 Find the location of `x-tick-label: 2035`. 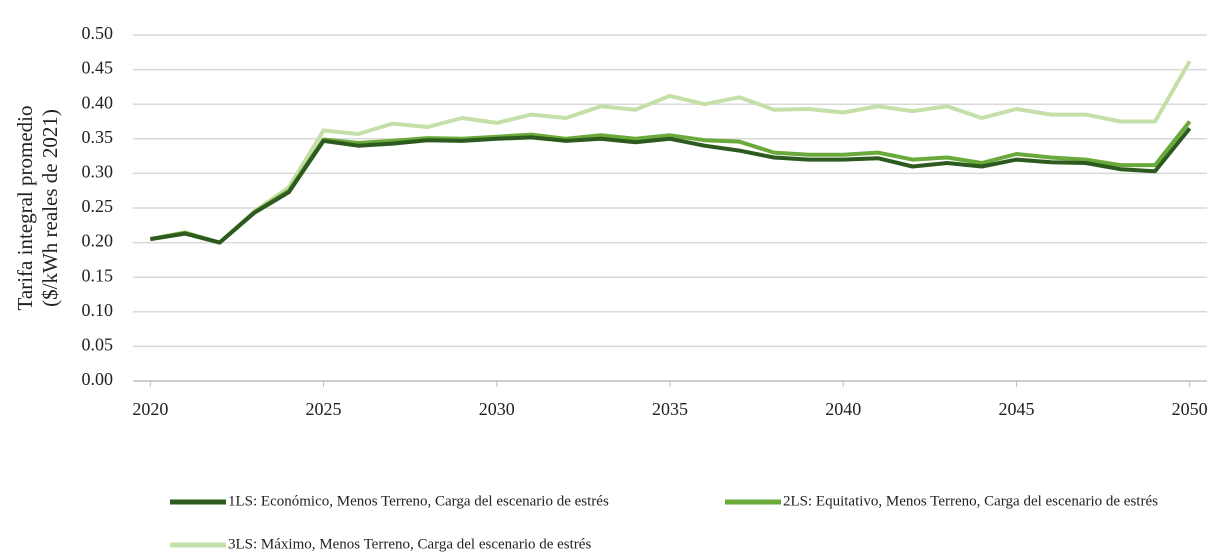

x-tick-label: 2035 is located at coordinates (670, 409).